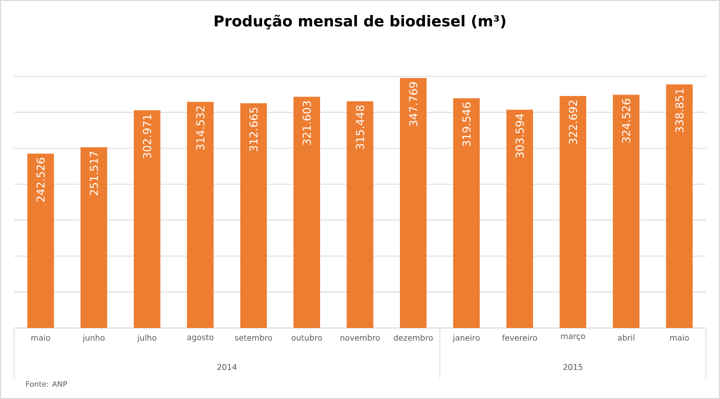 The image size is (720, 399). Describe the element at coordinates (360, 128) in the screenshot. I see `data-label: 315.448` at that location.